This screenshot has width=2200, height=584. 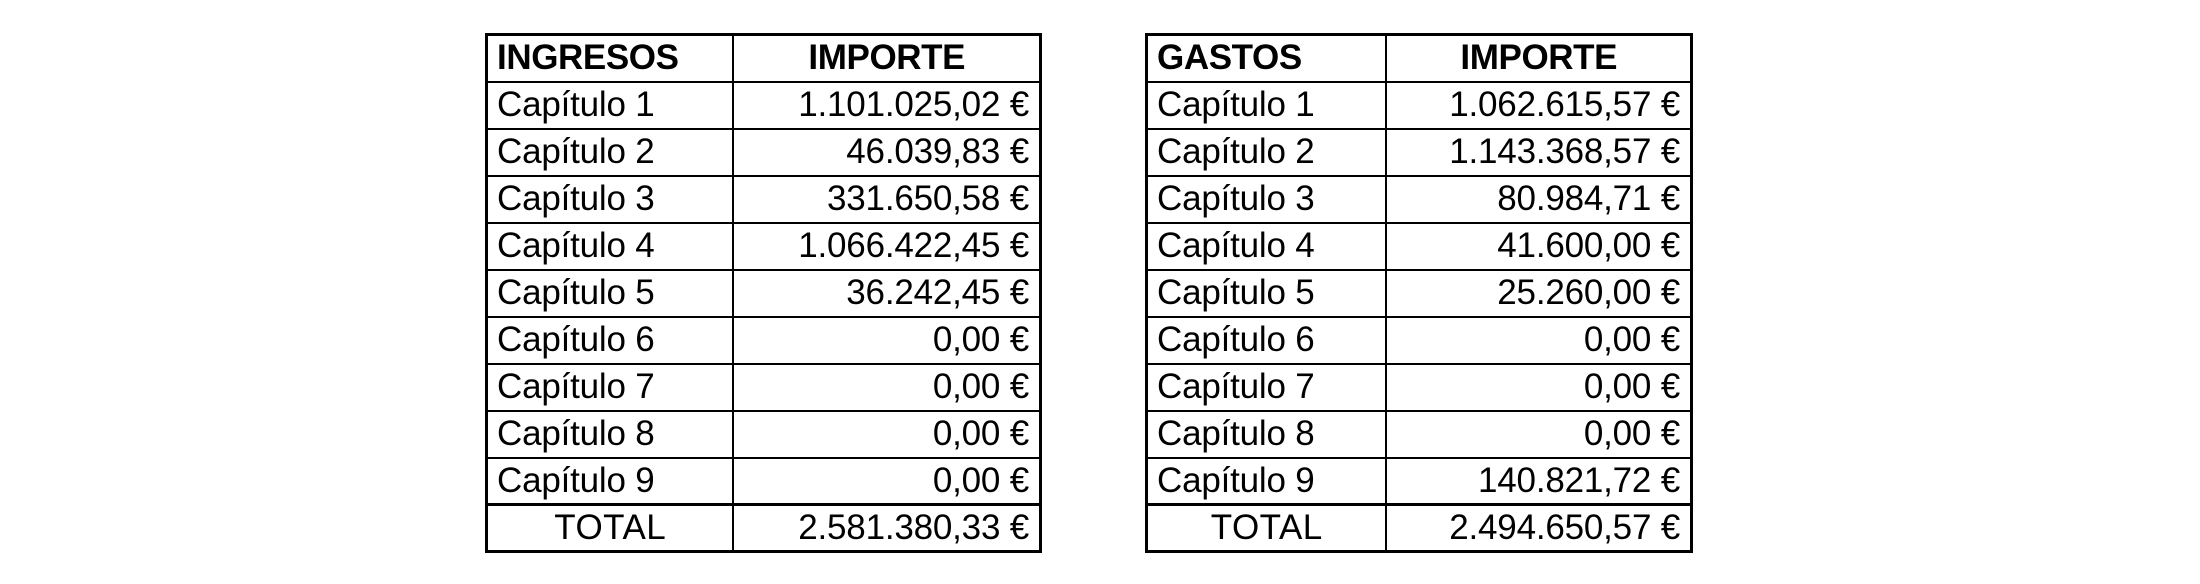 I want to click on total-amount: 2.494.650,57 €, so click(x=1538, y=528).